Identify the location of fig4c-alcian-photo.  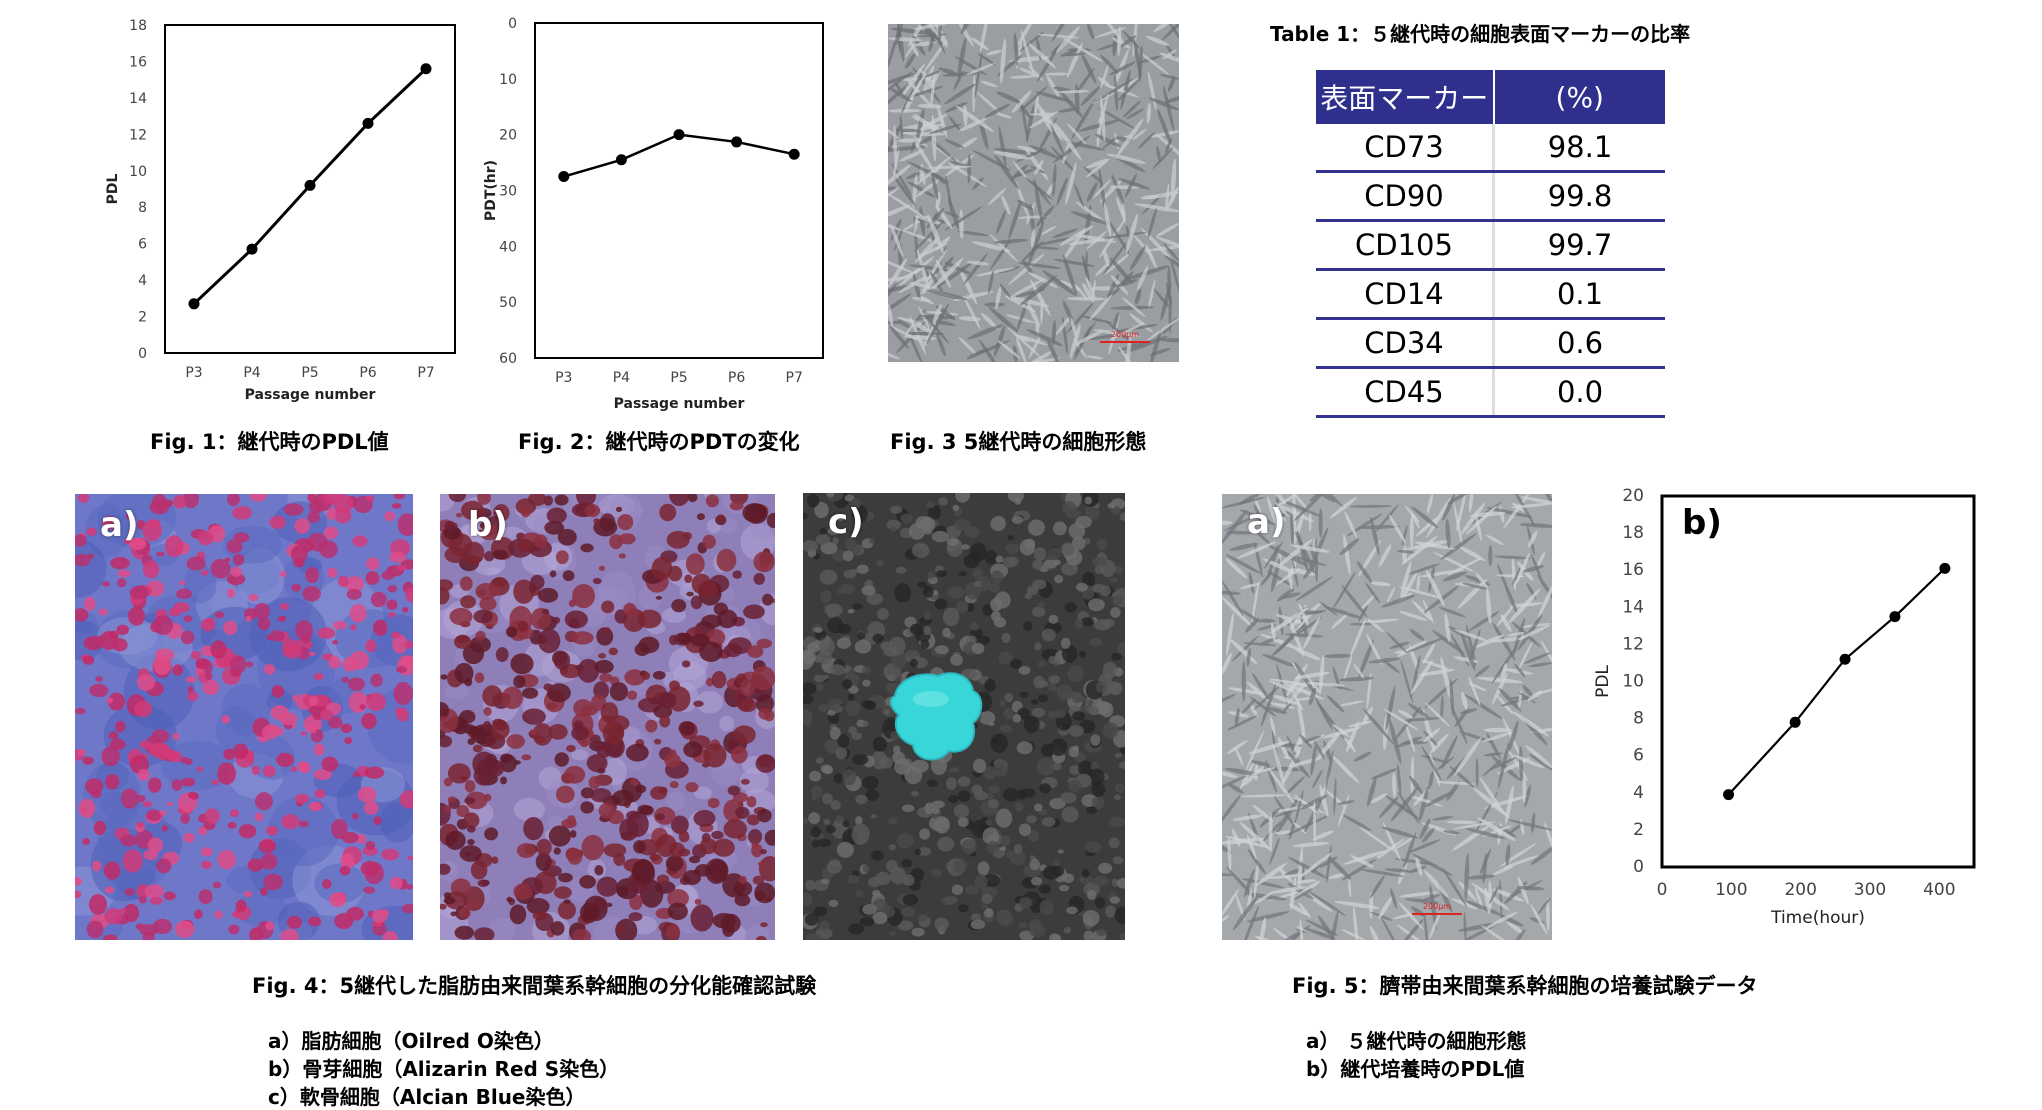
(964, 716).